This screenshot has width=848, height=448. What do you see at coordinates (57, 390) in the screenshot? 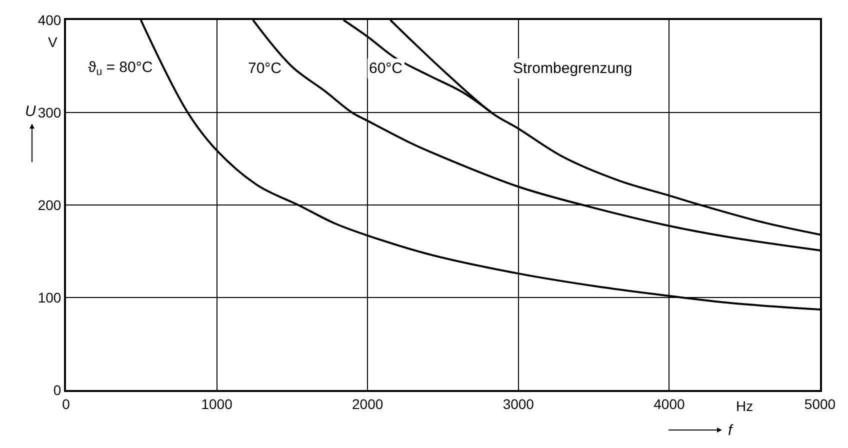
I see `y-tick-label: 0` at bounding box center [57, 390].